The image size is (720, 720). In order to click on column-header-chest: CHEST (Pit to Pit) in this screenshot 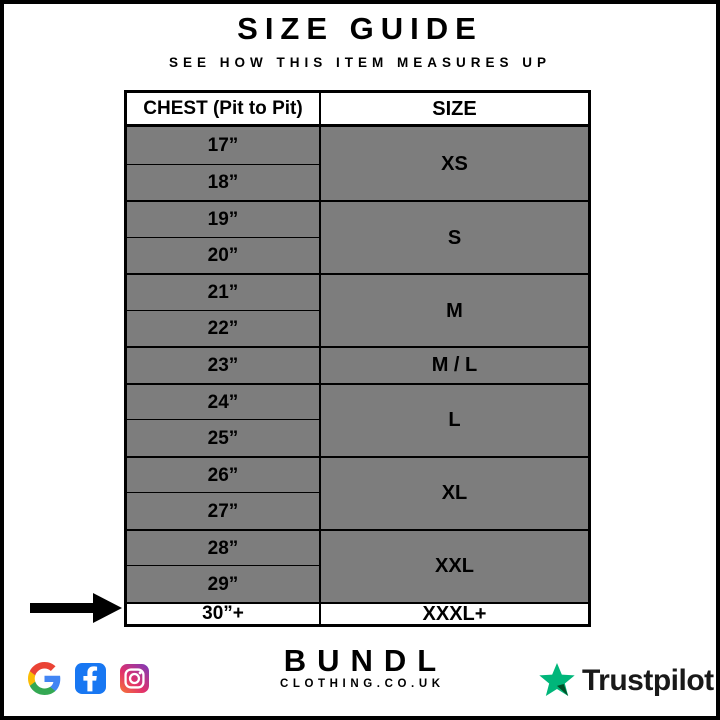, I will do `click(223, 110)`.